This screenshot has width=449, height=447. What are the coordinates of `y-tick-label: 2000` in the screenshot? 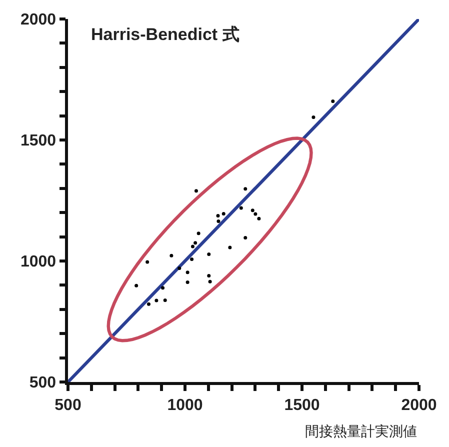 It's located at (38, 20).